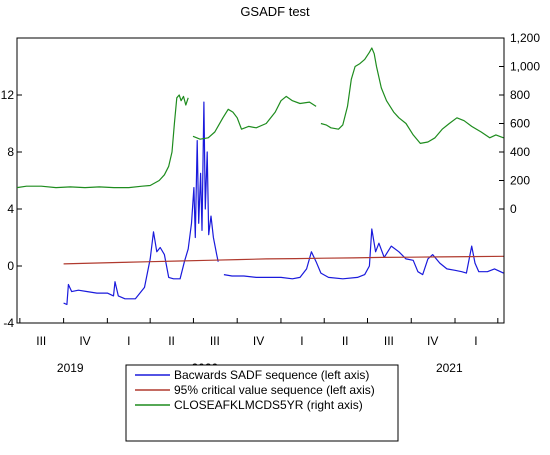  What do you see at coordinates (70, 368) in the screenshot?
I see `x-year-label: 2019` at bounding box center [70, 368].